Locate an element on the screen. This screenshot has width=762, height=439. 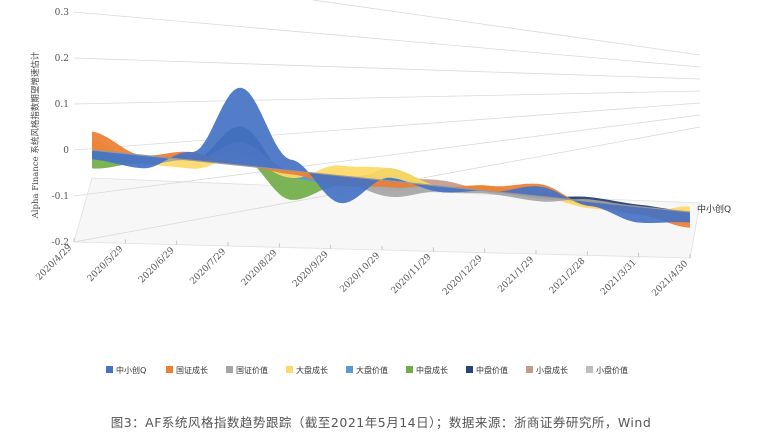
x-tick-label: 2020/8/29 is located at coordinates (260, 268).